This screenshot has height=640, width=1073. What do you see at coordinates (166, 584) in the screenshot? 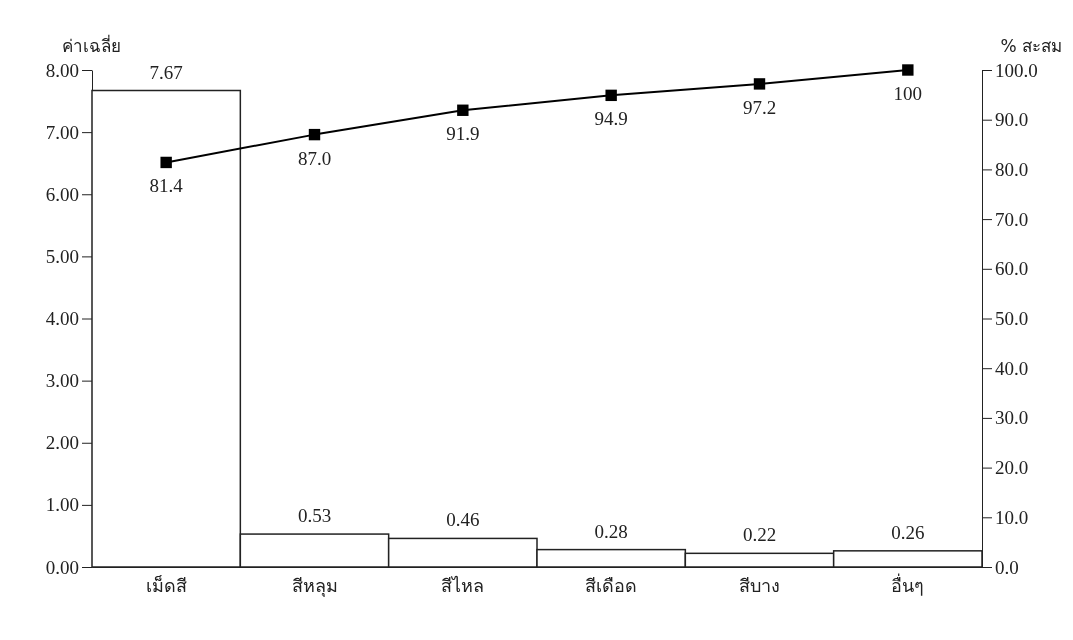
I see `x-tick-label: เม็ดสี` at bounding box center [166, 584].